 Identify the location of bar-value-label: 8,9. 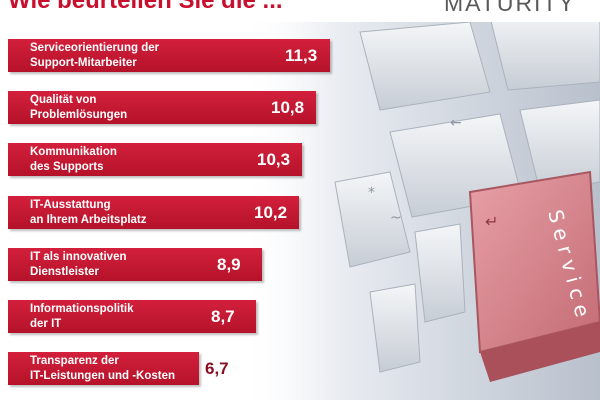
(229, 264).